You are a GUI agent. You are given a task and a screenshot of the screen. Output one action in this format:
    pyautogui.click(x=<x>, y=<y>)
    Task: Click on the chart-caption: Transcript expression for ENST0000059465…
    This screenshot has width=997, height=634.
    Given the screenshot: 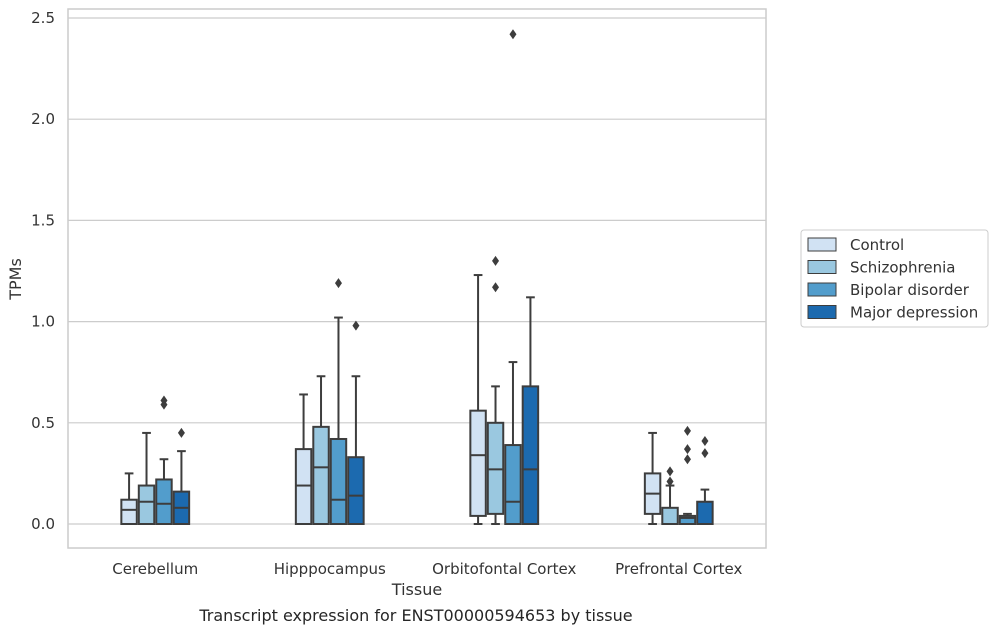 What is the action you would take?
    pyautogui.click(x=416, y=615)
    